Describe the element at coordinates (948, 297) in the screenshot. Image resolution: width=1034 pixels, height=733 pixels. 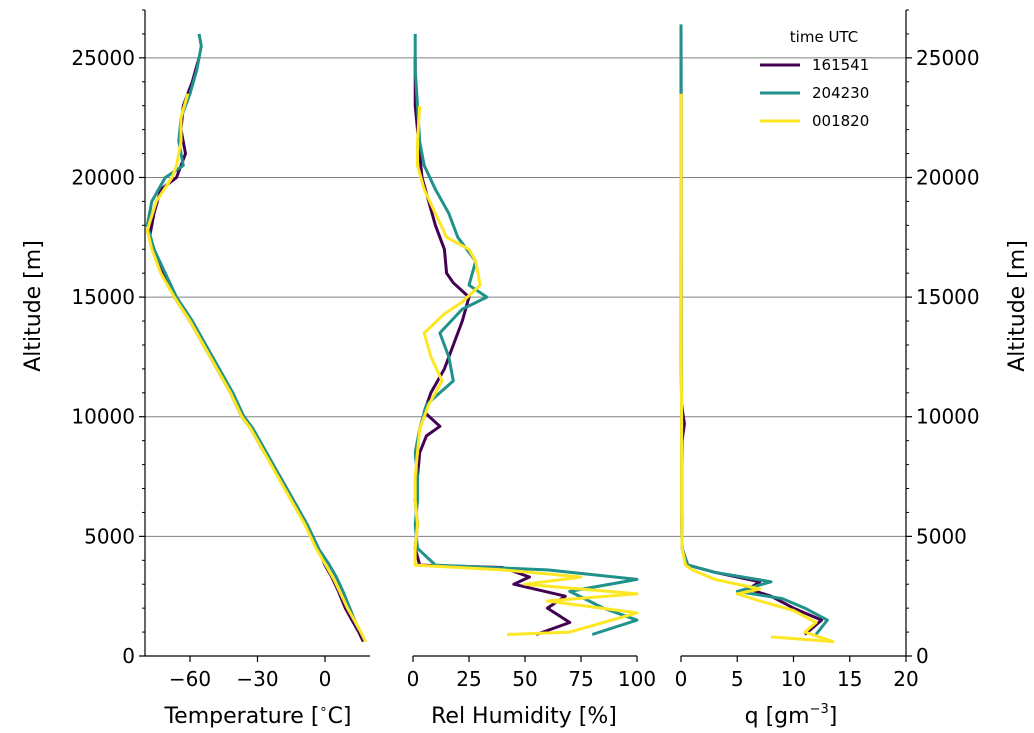
I see `y-tick-label-right-15000: 15000` at that location.